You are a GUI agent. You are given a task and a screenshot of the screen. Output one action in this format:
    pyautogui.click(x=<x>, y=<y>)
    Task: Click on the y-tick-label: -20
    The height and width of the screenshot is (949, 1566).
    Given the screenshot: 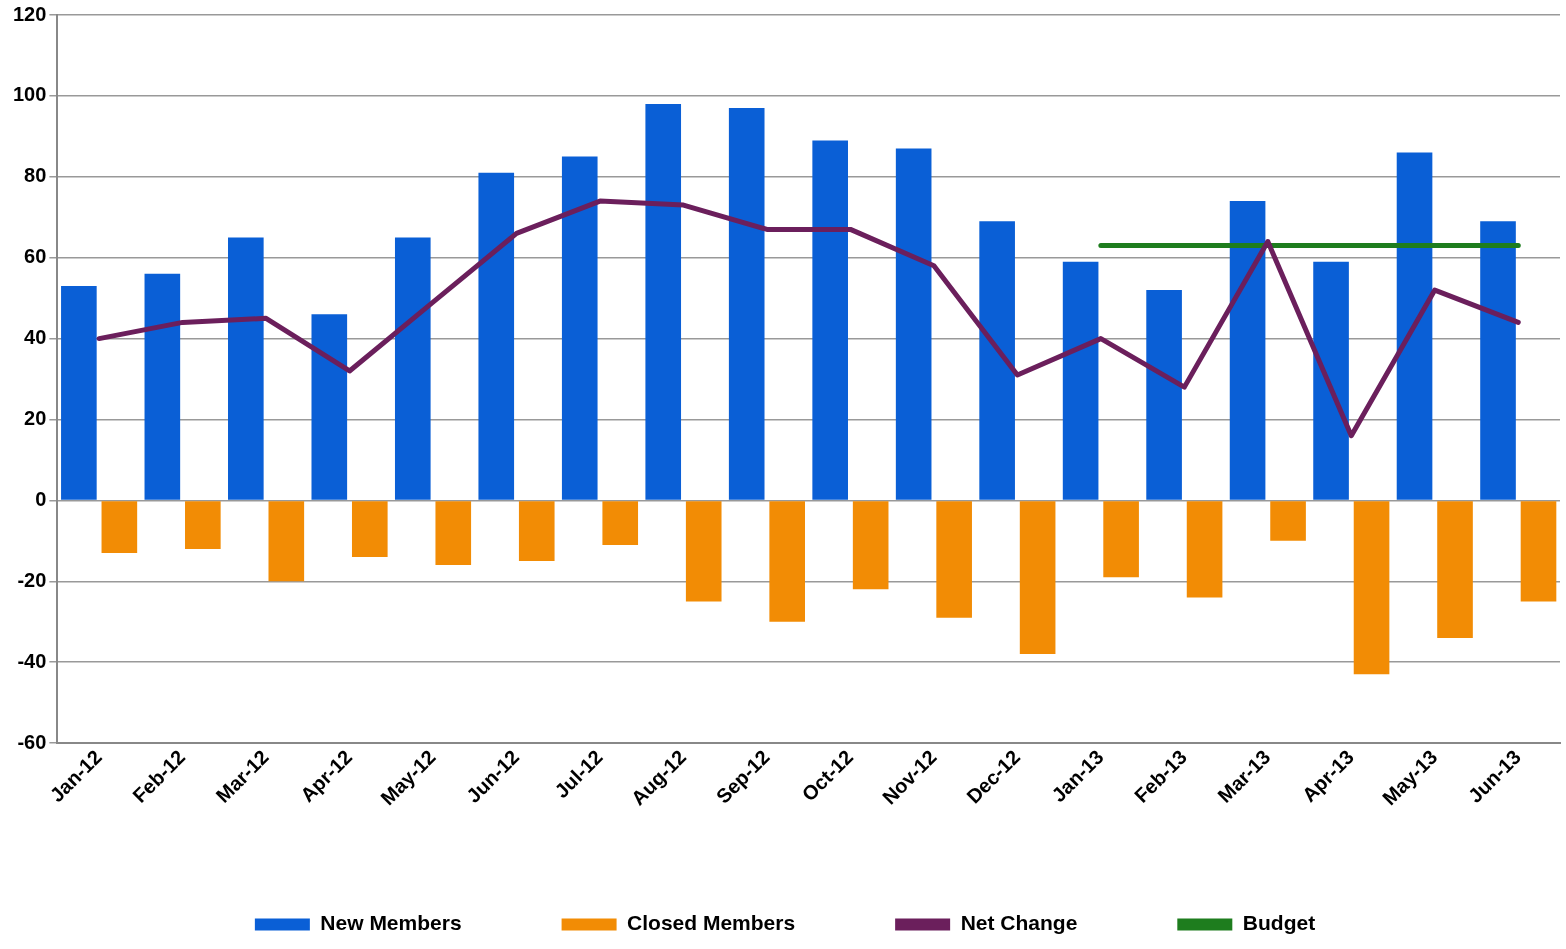 What is the action you would take?
    pyautogui.click(x=32, y=579)
    